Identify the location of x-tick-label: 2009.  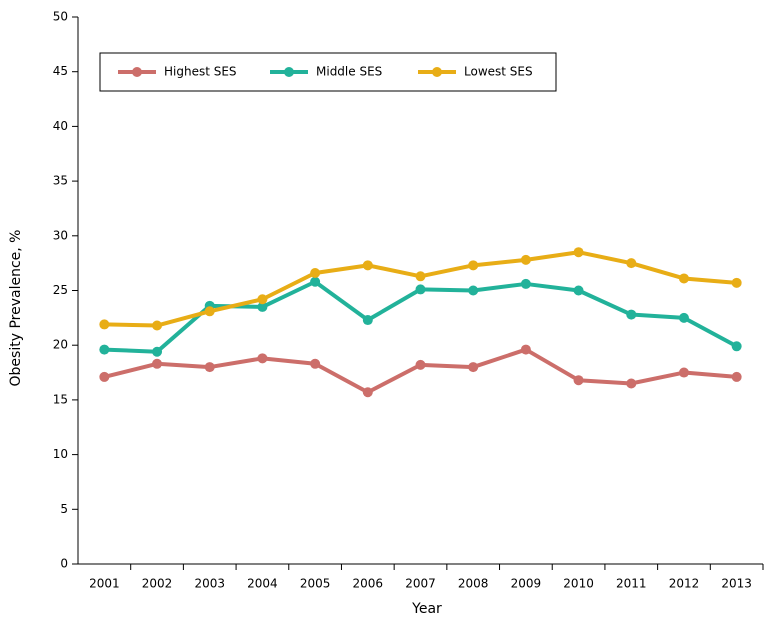
(526, 584).